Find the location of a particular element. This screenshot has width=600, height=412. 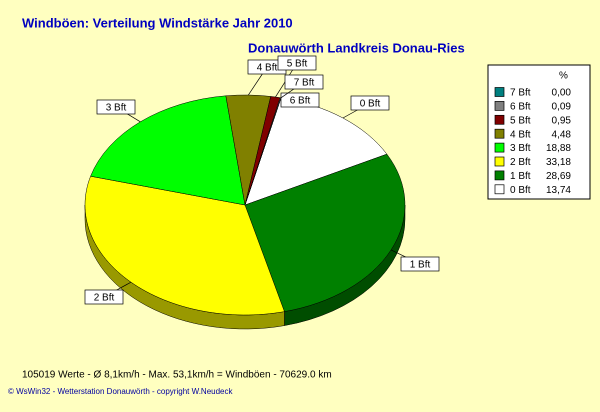

legend-value: 33,18 is located at coordinates (558, 162).